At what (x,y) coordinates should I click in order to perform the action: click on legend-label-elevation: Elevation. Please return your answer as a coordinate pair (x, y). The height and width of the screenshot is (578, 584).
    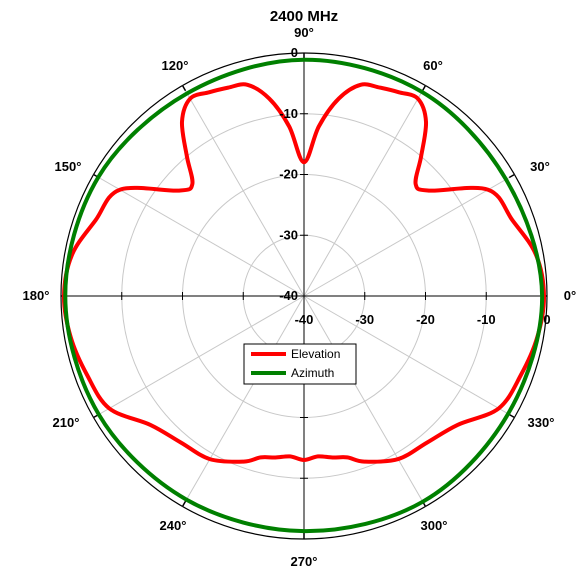
    Looking at the image, I should click on (315, 354).